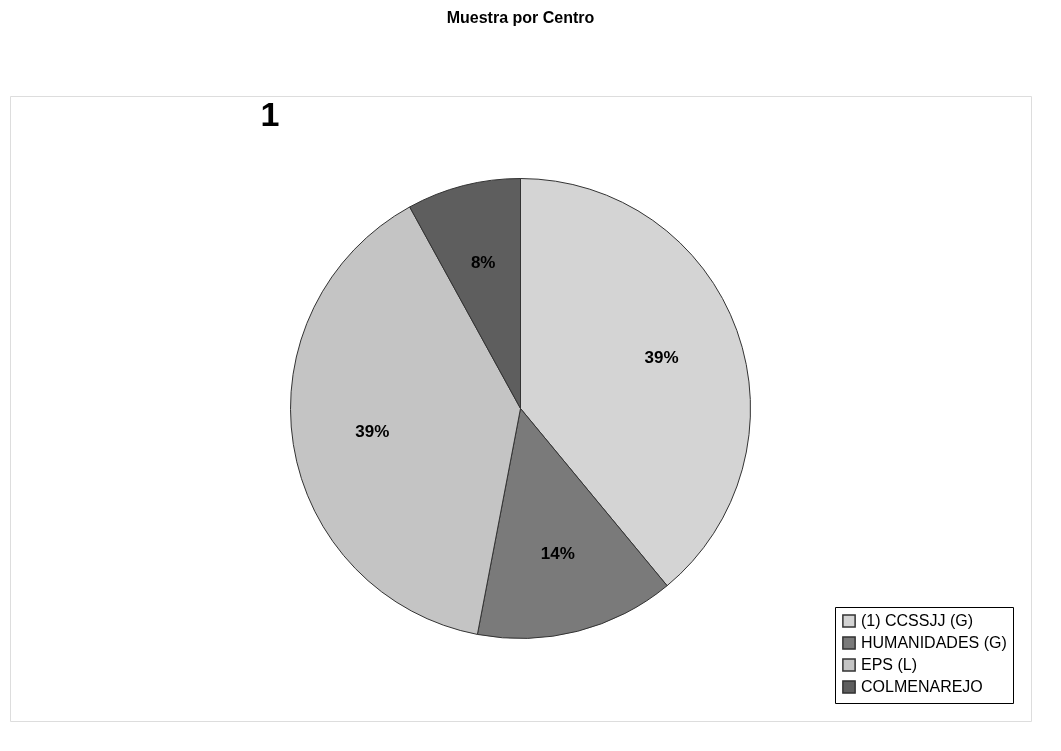 This screenshot has height=751, width=1061. What do you see at coordinates (557, 553) in the screenshot?
I see `data-label: 14%` at bounding box center [557, 553].